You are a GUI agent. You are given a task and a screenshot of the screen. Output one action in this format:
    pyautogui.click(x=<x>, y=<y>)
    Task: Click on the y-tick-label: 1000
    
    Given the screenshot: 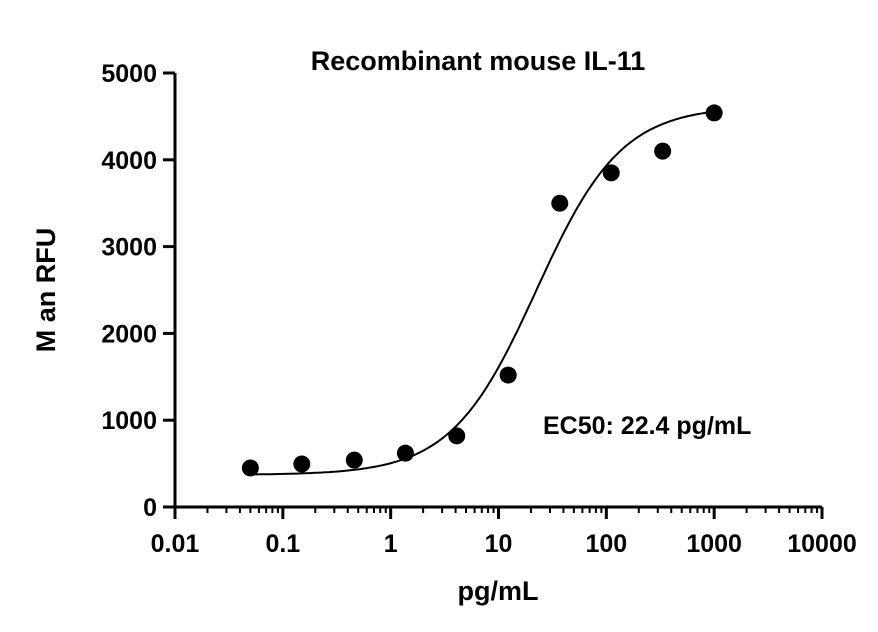 What is the action you would take?
    pyautogui.click(x=129, y=421)
    